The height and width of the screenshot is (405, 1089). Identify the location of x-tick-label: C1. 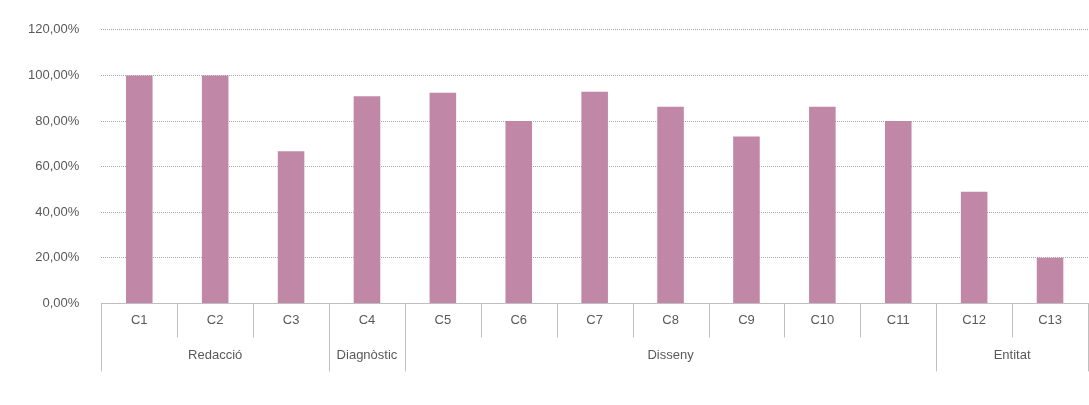
(139, 319).